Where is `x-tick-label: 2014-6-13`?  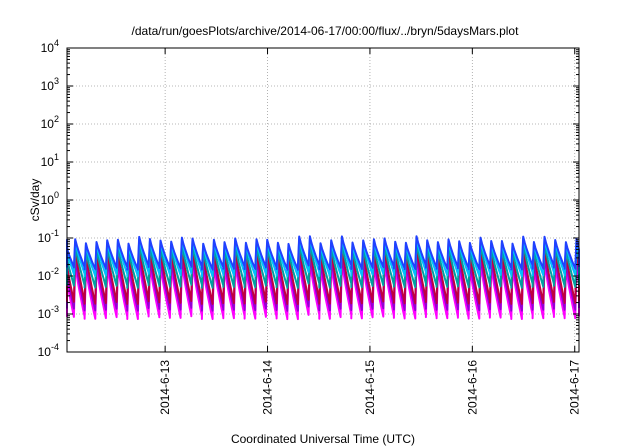 x-tick-label: 2014-6-13 is located at coordinates (165, 387).